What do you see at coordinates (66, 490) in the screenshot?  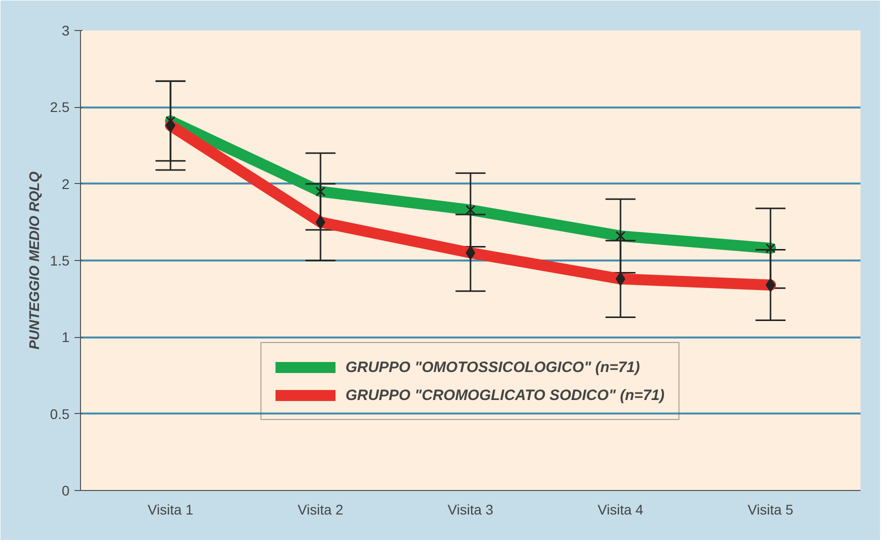 I see `y-tick-label: 0` at bounding box center [66, 490].